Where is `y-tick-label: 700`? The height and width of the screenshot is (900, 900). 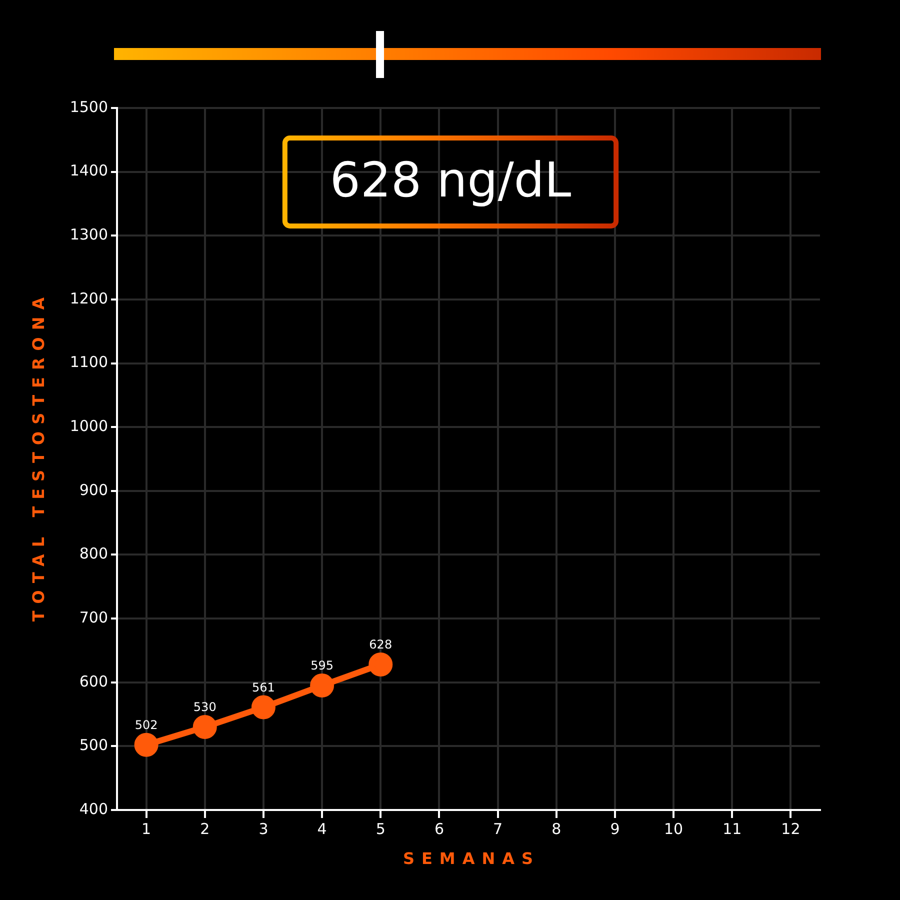 y-tick-label: 700 is located at coordinates (93, 617).